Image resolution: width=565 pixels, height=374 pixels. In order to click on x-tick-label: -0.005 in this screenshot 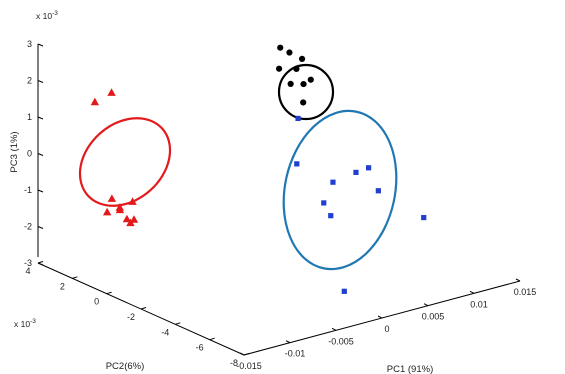, I will do `click(341, 341)`.